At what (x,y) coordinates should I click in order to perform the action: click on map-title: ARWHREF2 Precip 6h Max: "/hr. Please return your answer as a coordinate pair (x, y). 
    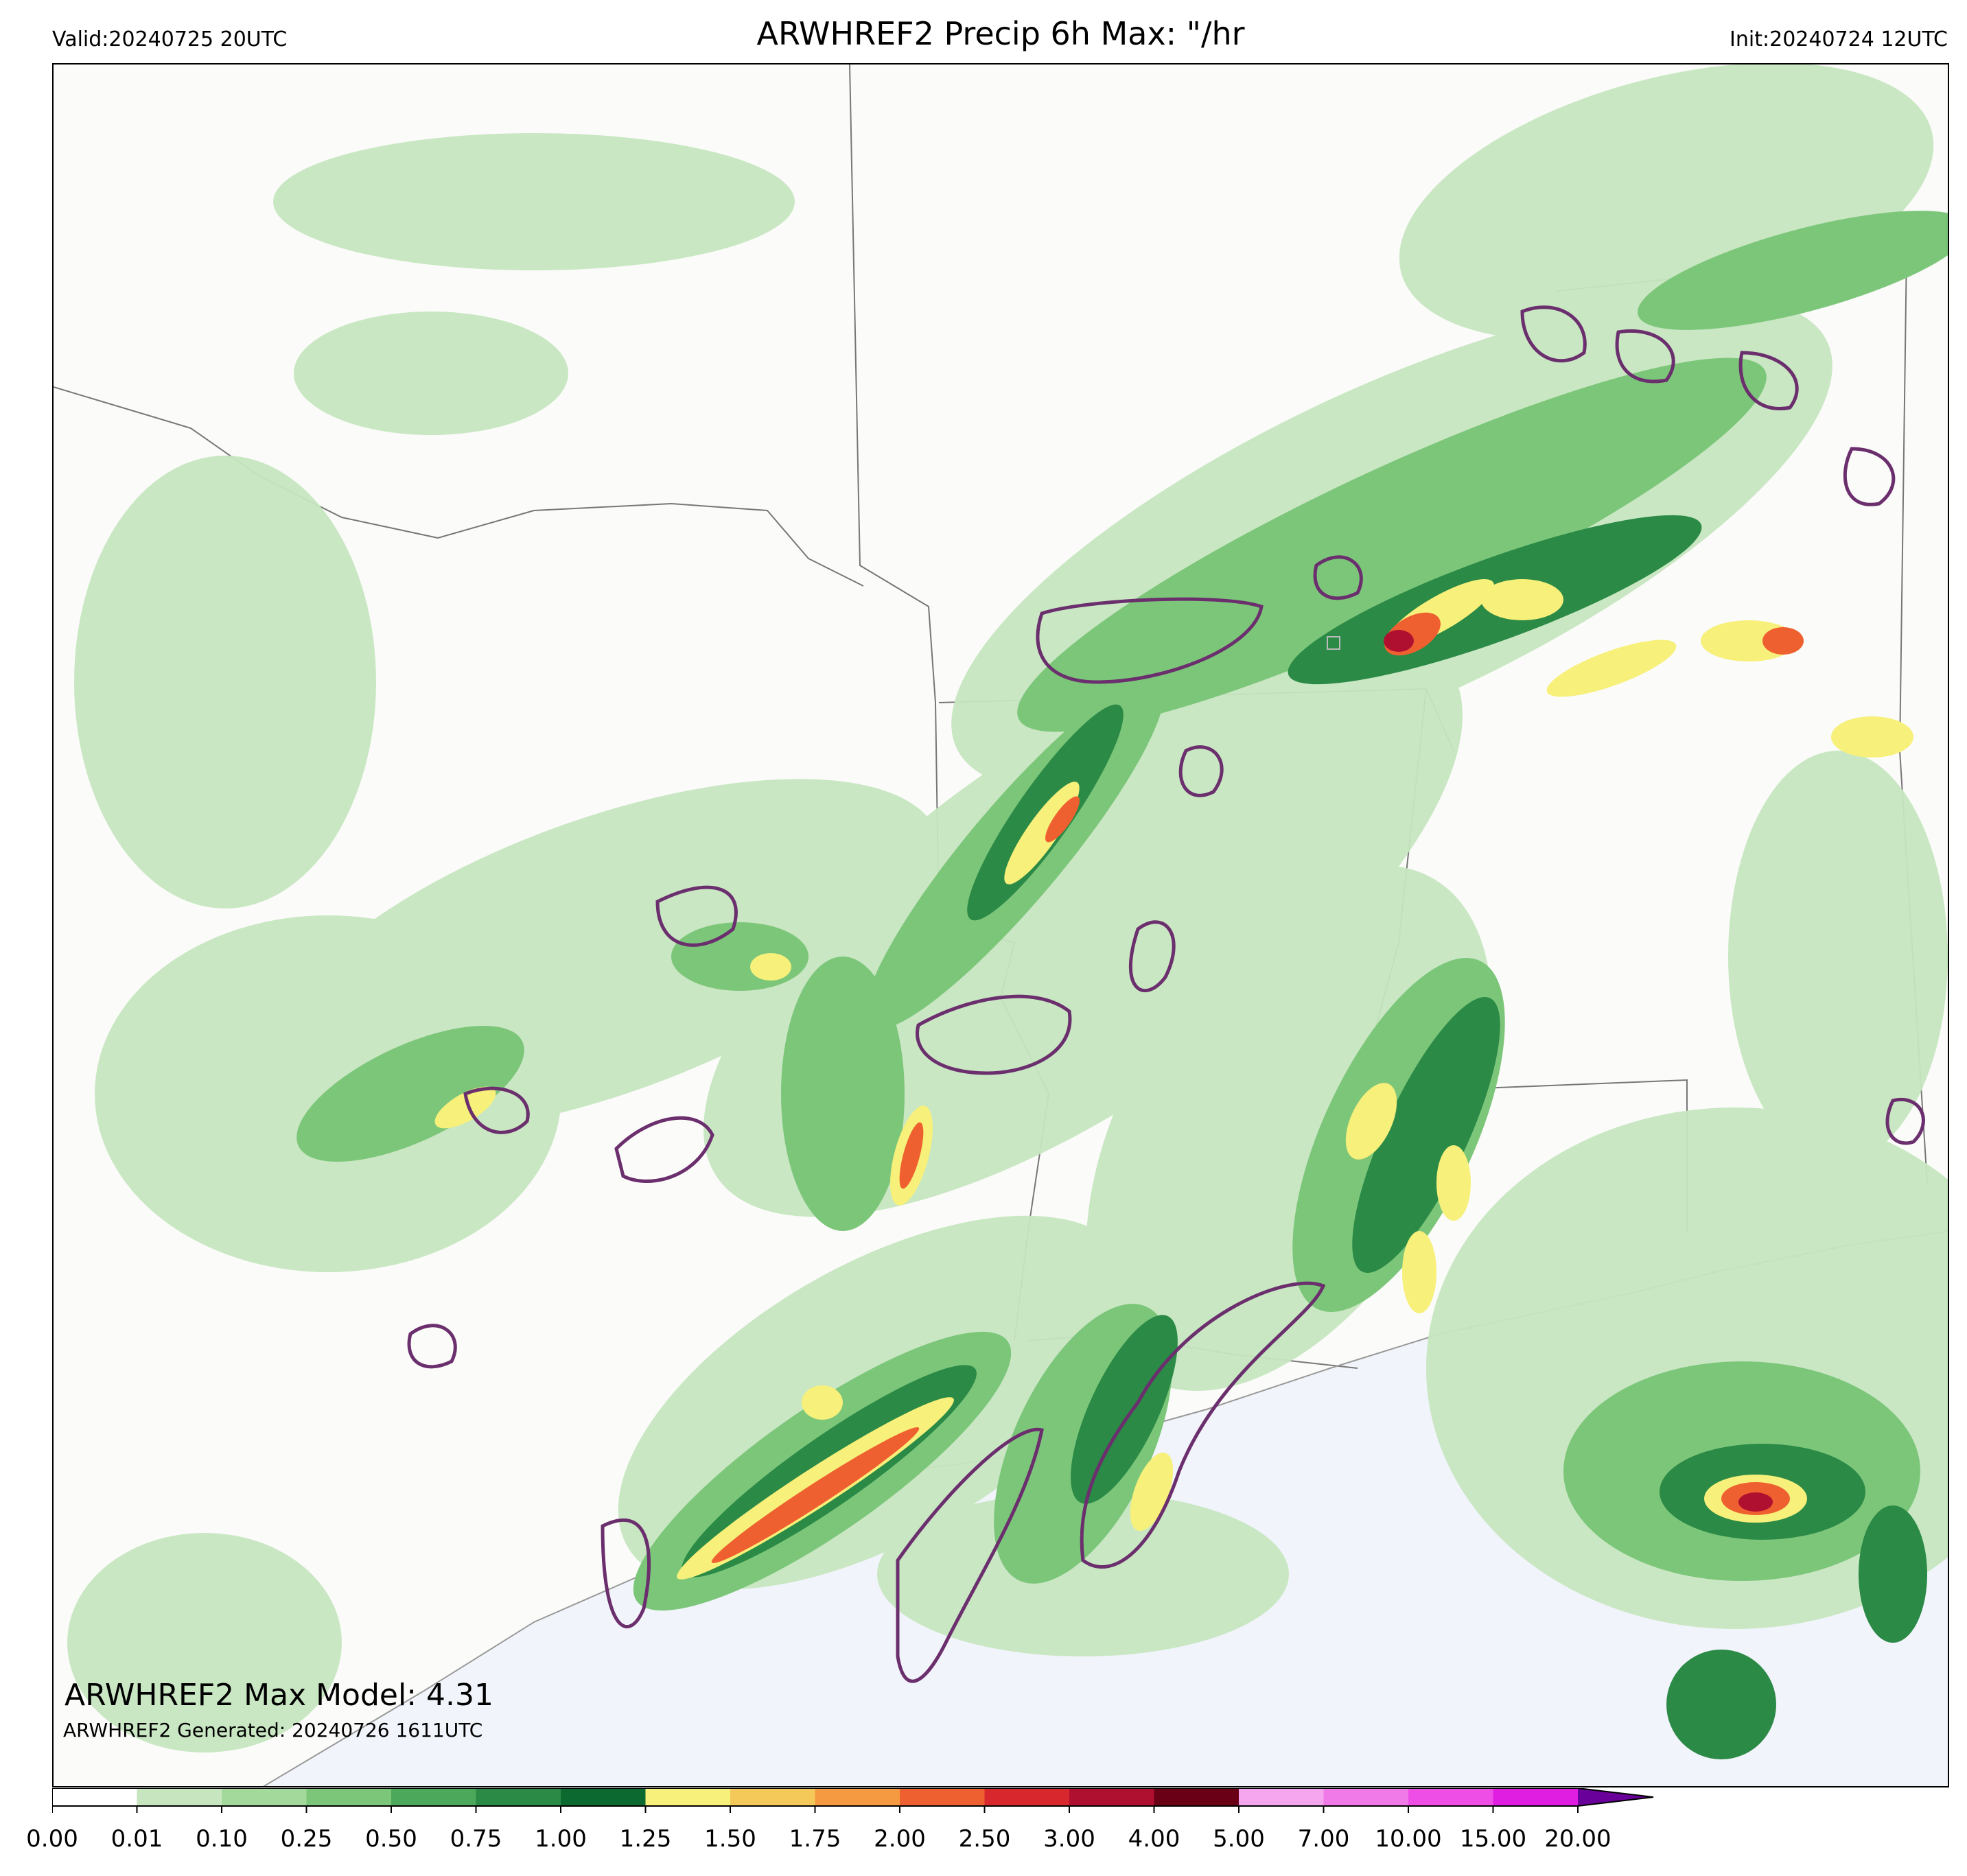
    Looking at the image, I should click on (1000, 33).